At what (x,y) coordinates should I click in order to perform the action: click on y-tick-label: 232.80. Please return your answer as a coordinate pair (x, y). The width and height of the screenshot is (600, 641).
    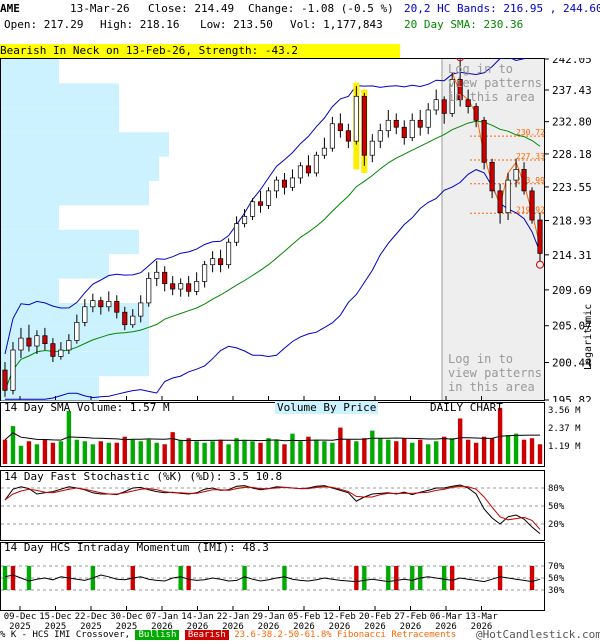
    Looking at the image, I should click on (572, 122).